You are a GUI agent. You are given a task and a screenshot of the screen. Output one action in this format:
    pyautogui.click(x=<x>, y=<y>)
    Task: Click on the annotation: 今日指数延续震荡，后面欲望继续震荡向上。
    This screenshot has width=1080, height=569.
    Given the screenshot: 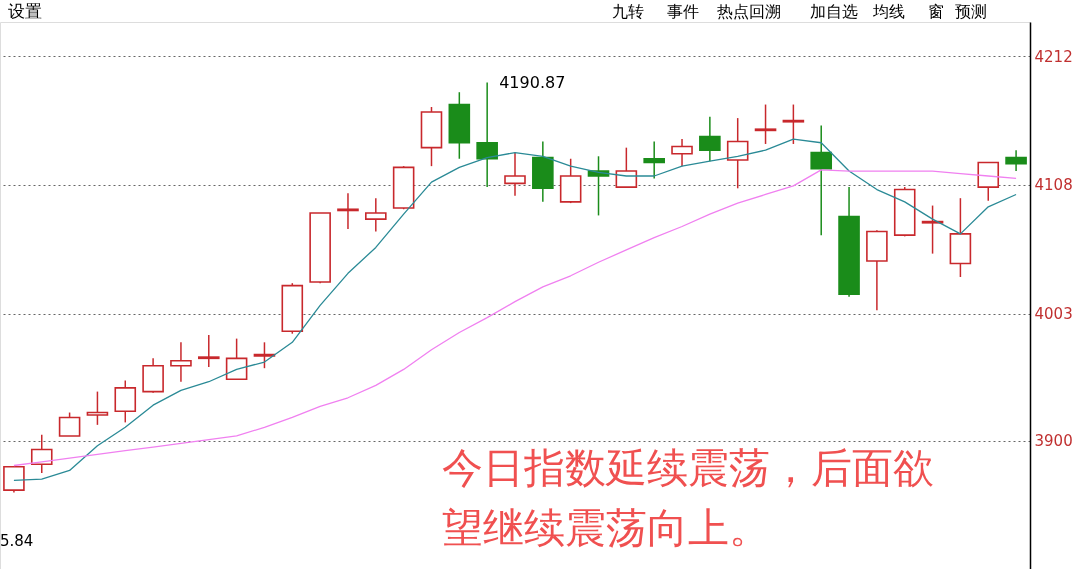 What is the action you would take?
    pyautogui.click(x=688, y=498)
    